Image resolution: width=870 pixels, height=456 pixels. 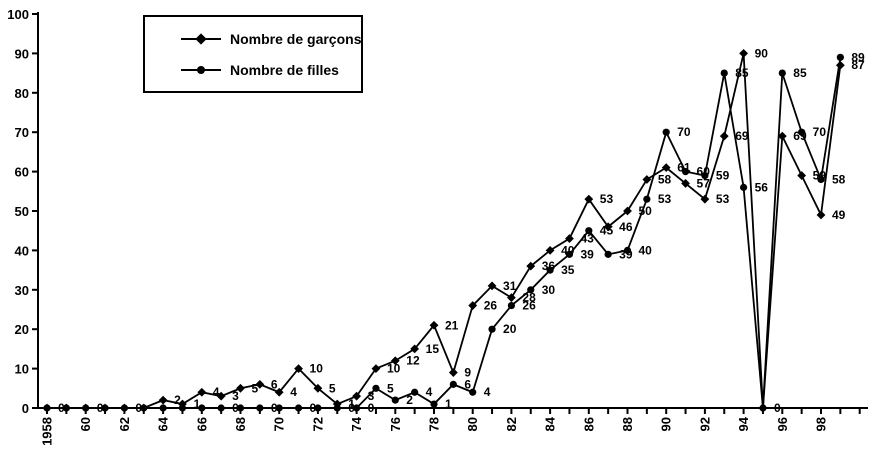 I want to click on circle-icon, so click(x=201, y=69).